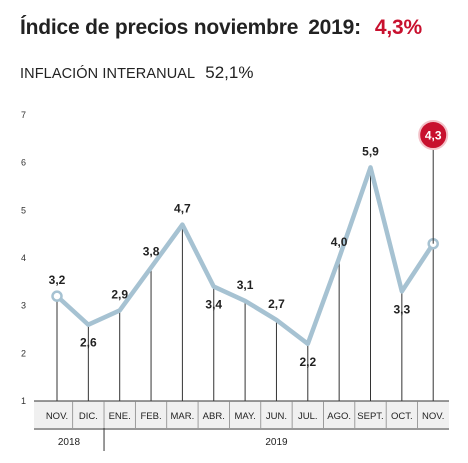  What do you see at coordinates (245, 285) in the screenshot?
I see `data-label: 3,1` at bounding box center [245, 285].